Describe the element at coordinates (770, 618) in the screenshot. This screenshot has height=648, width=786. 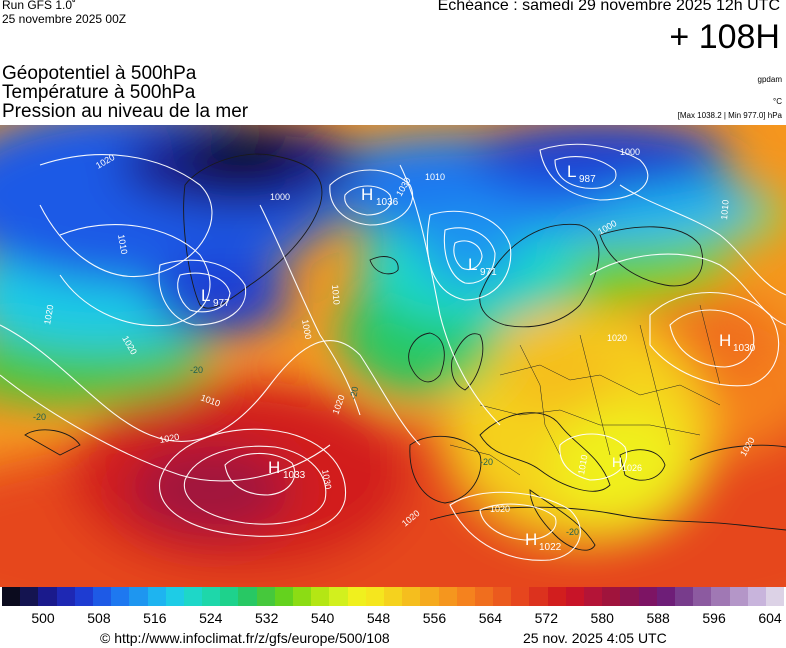
I see `colorbar-label: 604` at that location.